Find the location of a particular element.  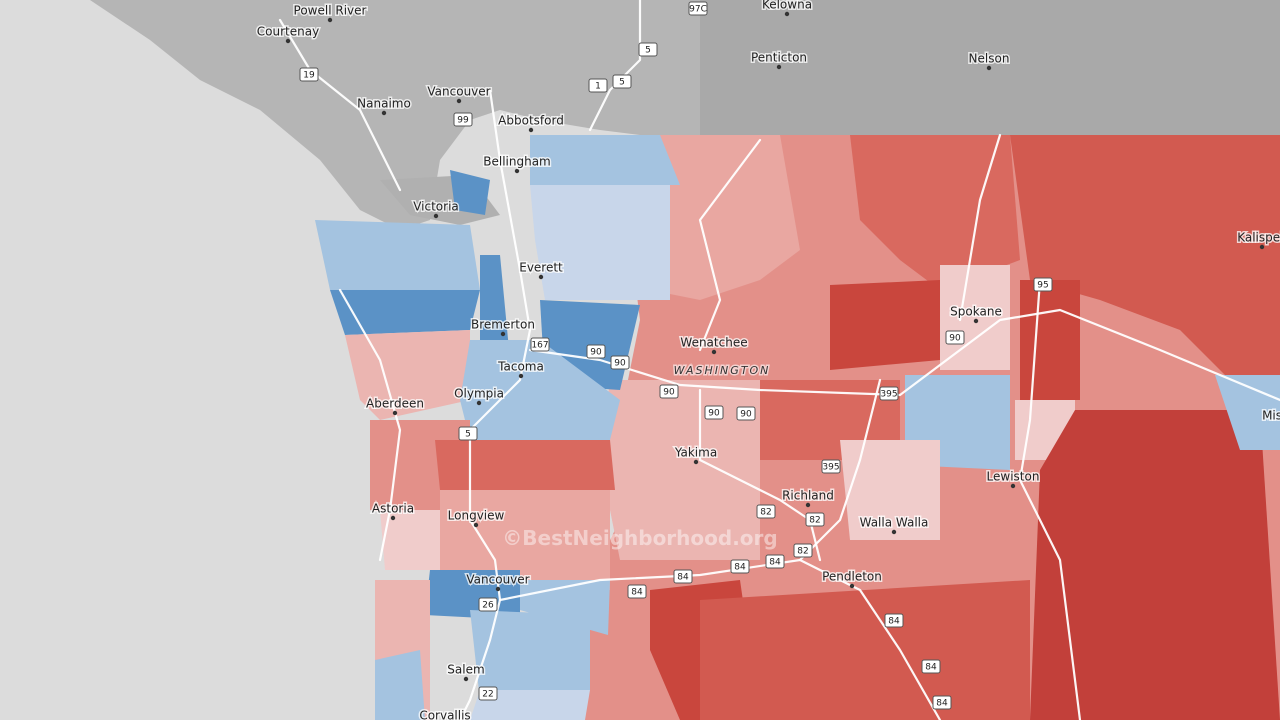

place-label: Everett is located at coordinates (541, 268).